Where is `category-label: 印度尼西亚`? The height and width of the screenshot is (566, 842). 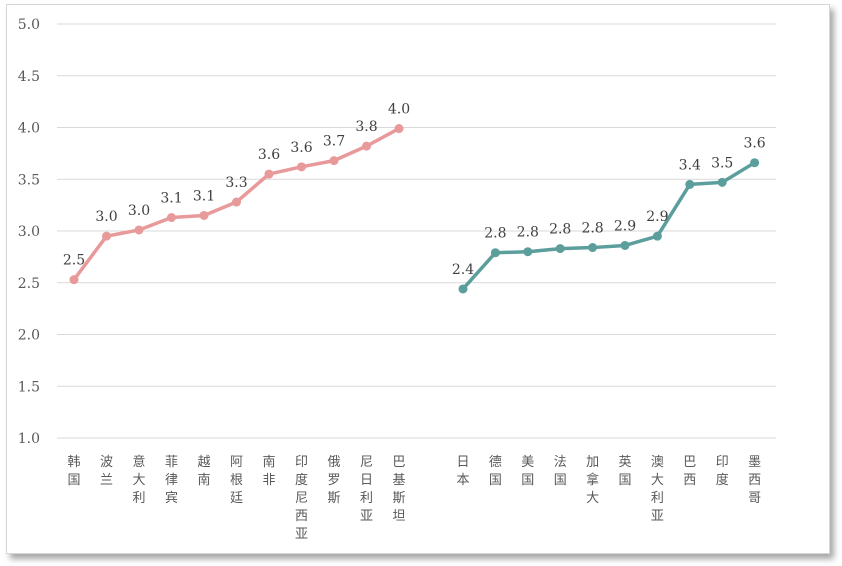 category-label: 印度尼西亚 is located at coordinates (301, 498).